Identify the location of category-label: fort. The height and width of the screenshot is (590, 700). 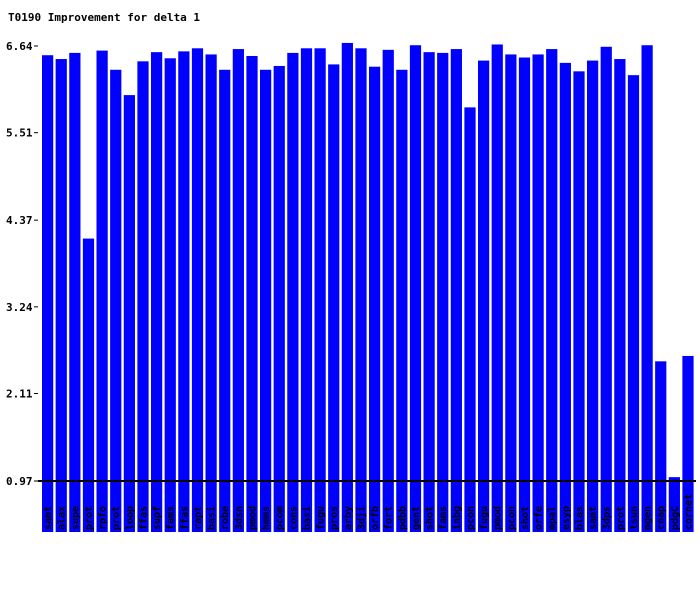
(389, 518).